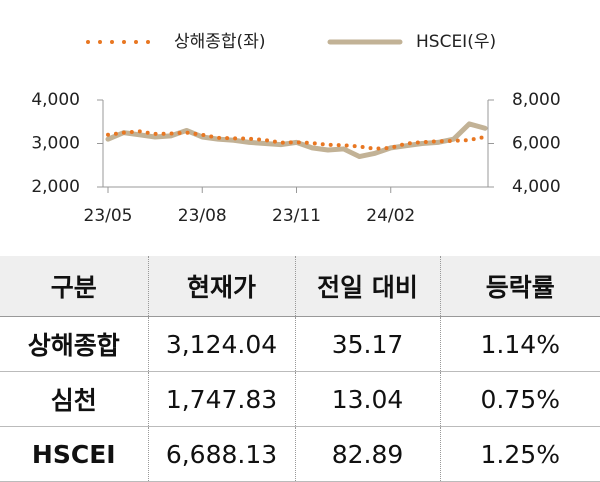  What do you see at coordinates (55, 187) in the screenshot?
I see `y-tick-label: 2,000` at bounding box center [55, 187].